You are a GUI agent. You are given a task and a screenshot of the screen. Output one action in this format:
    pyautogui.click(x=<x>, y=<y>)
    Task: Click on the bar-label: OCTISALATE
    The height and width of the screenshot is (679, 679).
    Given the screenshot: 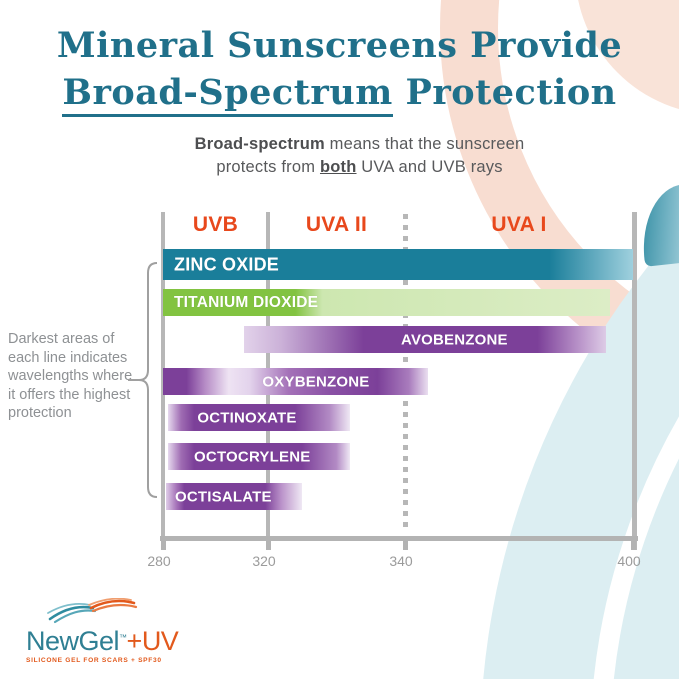 What is the action you would take?
    pyautogui.click(x=223, y=496)
    